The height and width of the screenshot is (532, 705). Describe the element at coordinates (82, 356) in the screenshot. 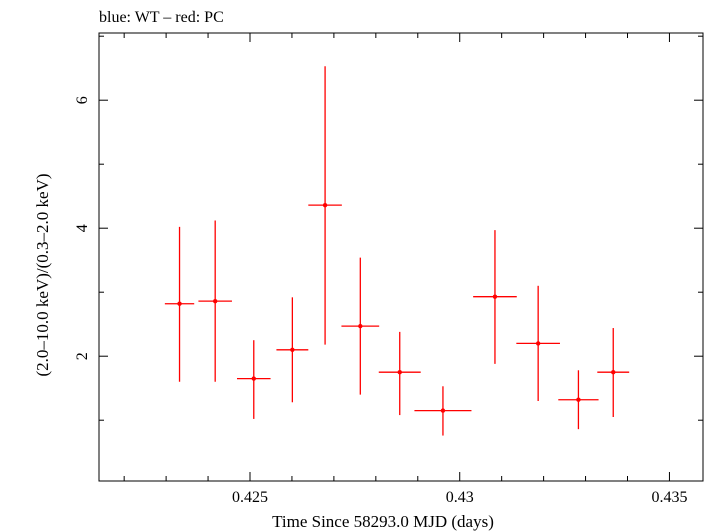

I see `y-tick-label: 2` at that location.